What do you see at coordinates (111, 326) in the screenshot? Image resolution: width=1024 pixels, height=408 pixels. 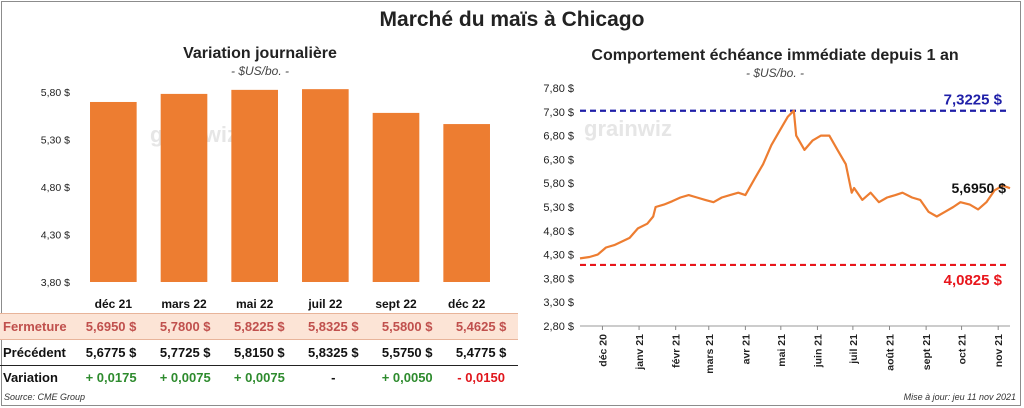 I see `table-cell: 5,6950 $` at bounding box center [111, 326].